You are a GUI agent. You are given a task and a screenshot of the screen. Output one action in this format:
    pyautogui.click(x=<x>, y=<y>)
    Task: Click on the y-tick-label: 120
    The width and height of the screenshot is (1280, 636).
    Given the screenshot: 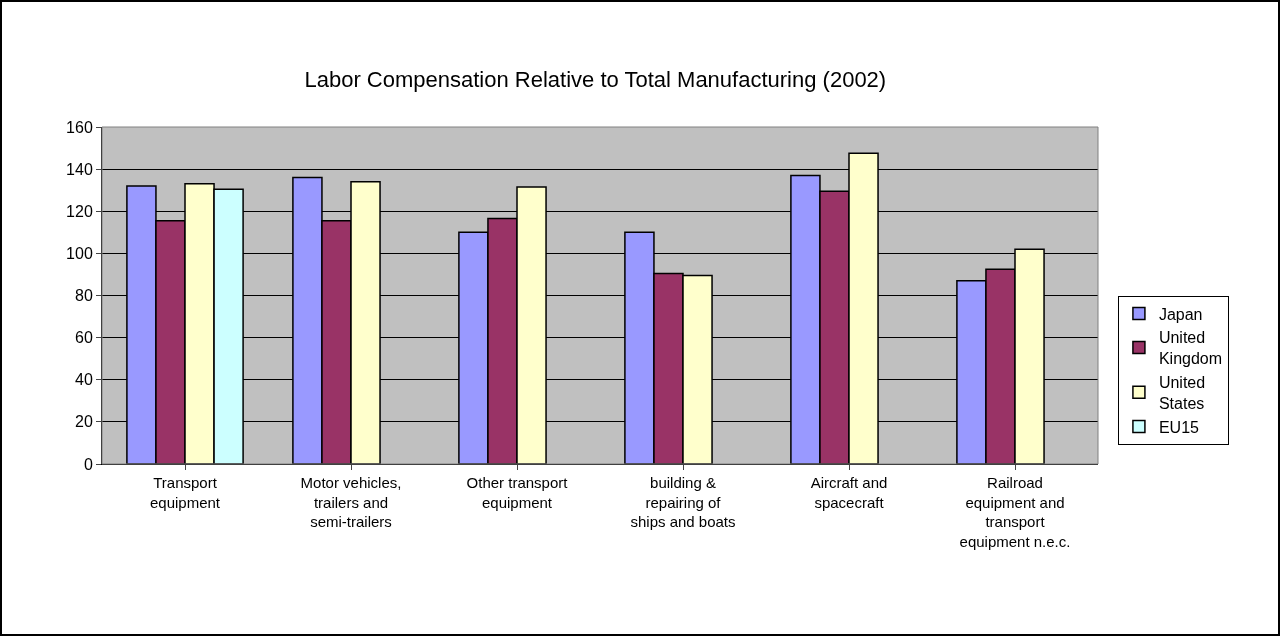 What is the action you would take?
    pyautogui.click(x=79, y=211)
    